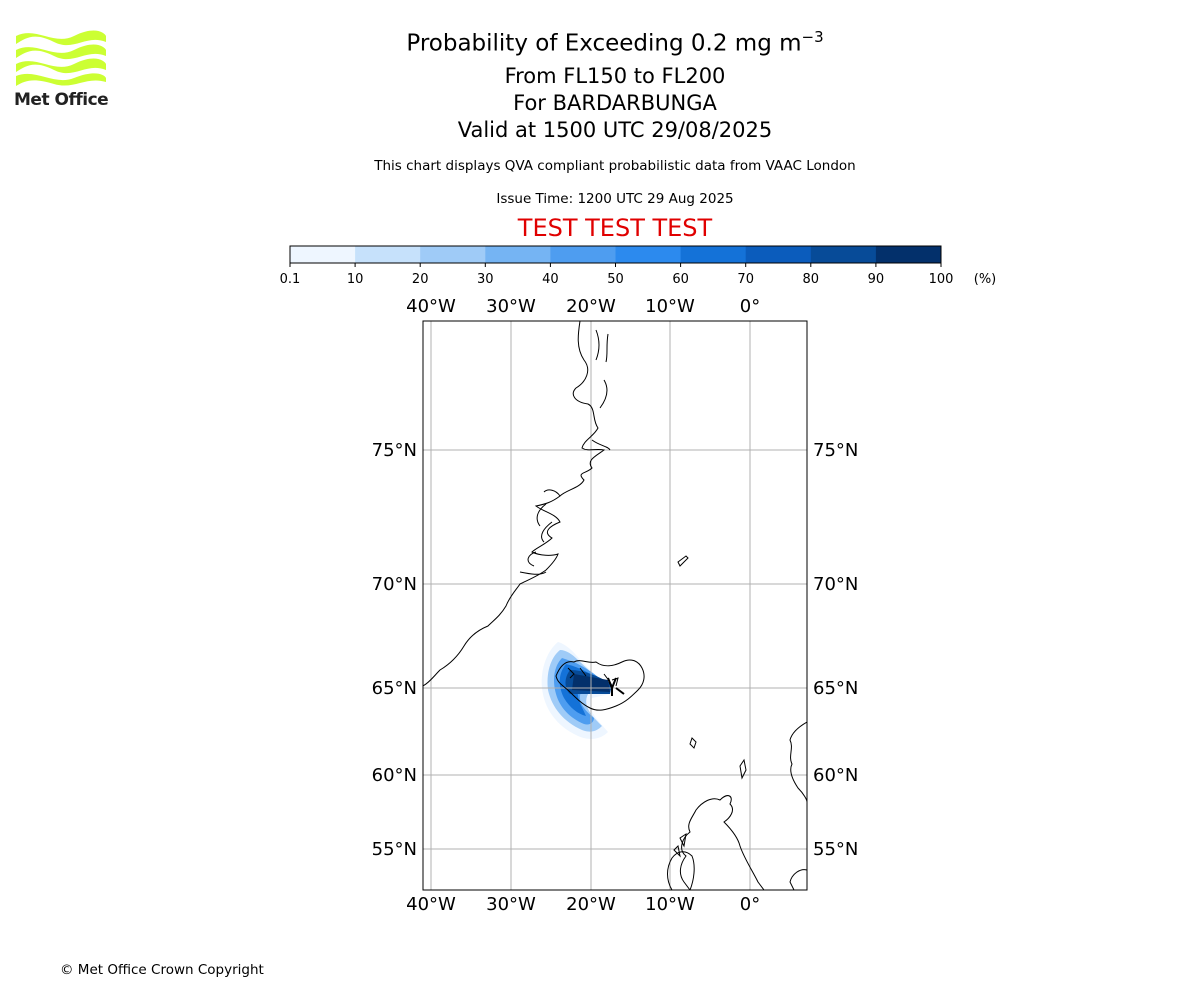  I want to click on greenland-fjords, so click(540, 532).